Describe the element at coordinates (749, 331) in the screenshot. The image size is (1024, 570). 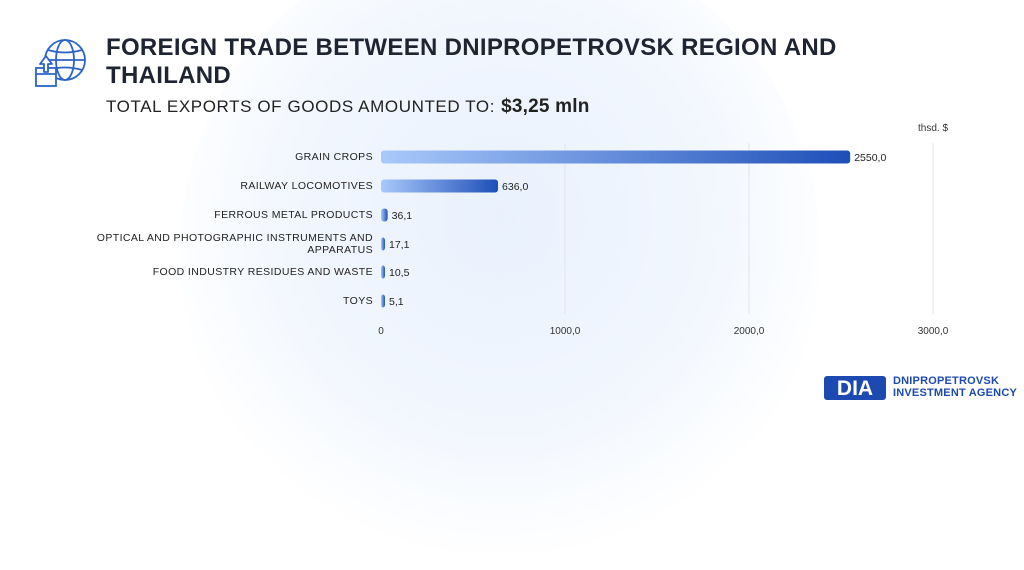
I see `x-tick-label: 2000,0` at that location.